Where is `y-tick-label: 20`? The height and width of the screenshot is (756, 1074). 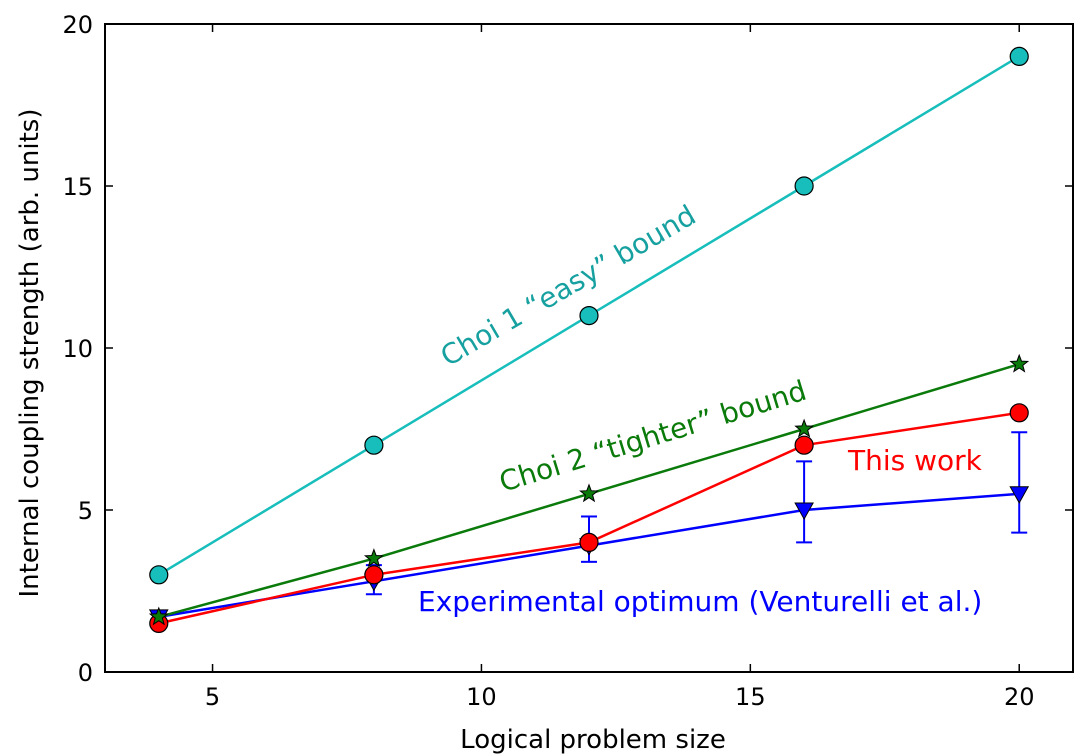 y-tick-label: 20 is located at coordinates (77, 25).